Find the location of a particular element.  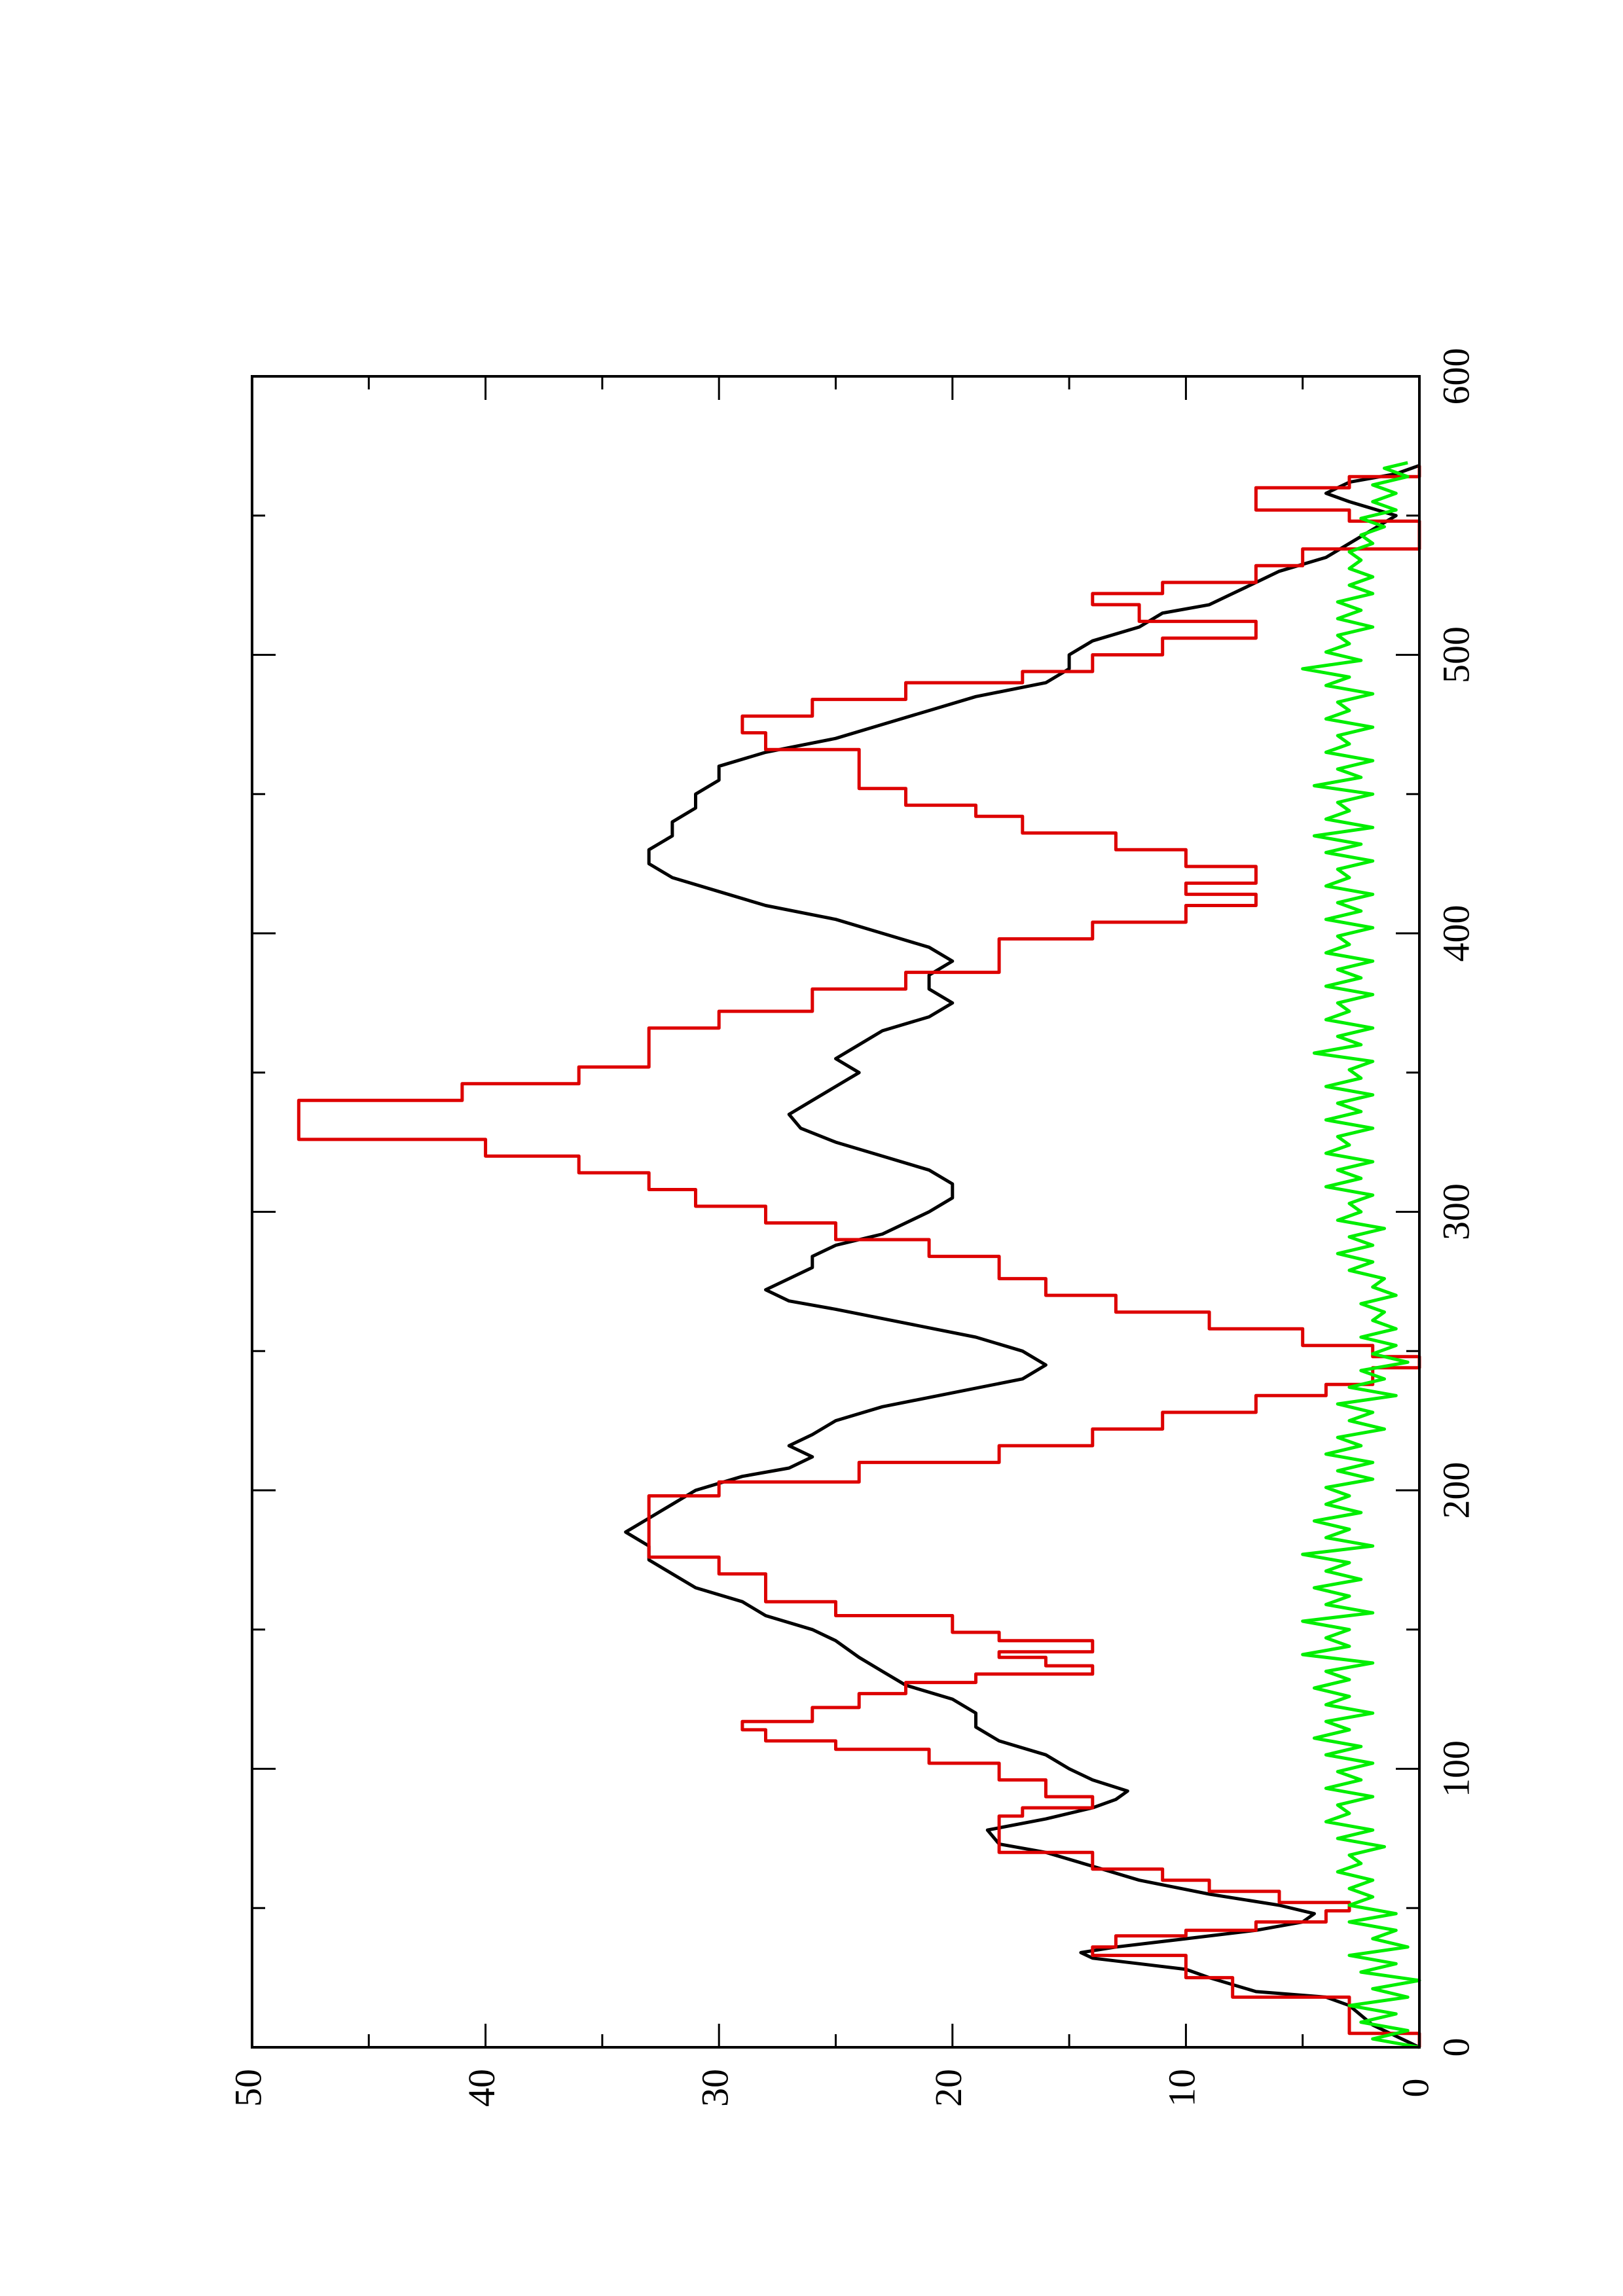

x-tick-label: 100 is located at coordinates (1455, 1768).